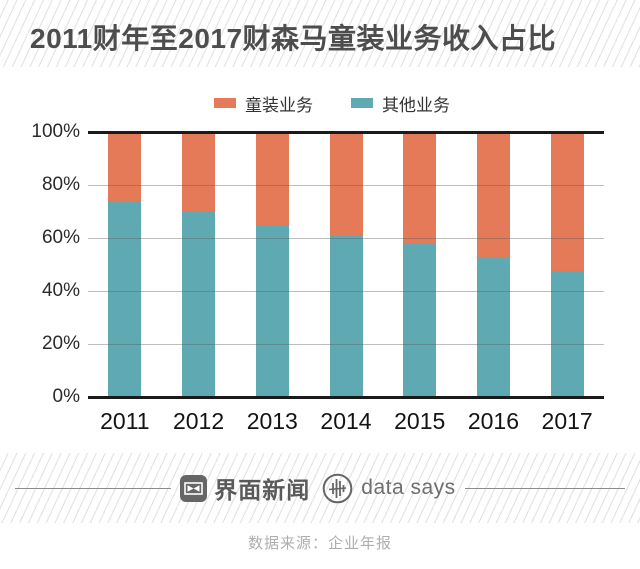  What do you see at coordinates (60, 237) in the screenshot?
I see `y-axis-tick-label: 60%` at bounding box center [60, 237].